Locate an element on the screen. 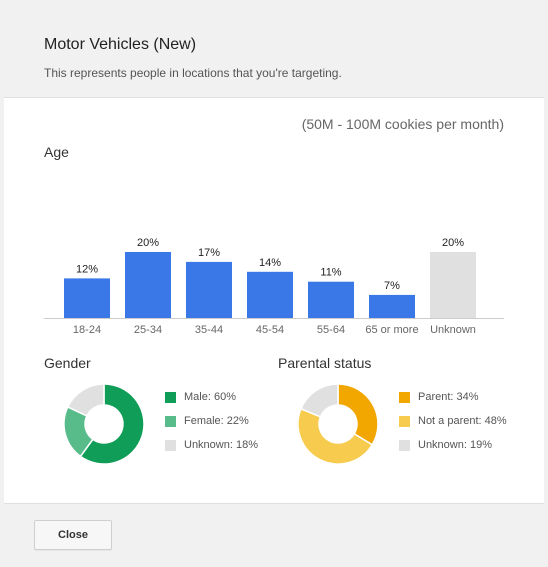 This screenshot has width=548, height=567. legend-parent-label: Parent: 34% is located at coordinates (448, 397).